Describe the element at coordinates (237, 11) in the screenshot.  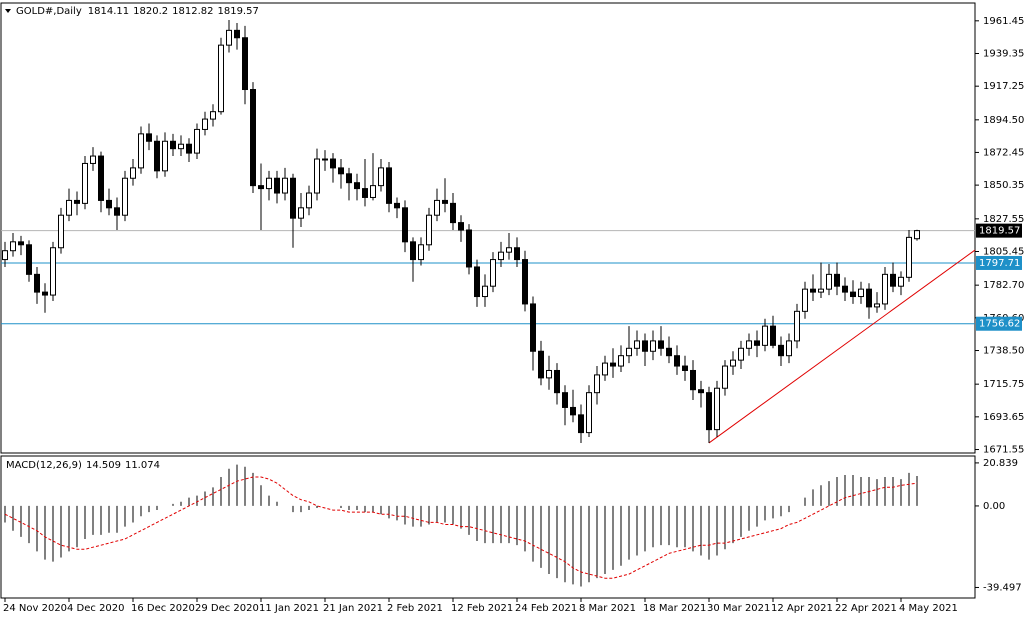
I see `close-value: 1819.57` at that location.